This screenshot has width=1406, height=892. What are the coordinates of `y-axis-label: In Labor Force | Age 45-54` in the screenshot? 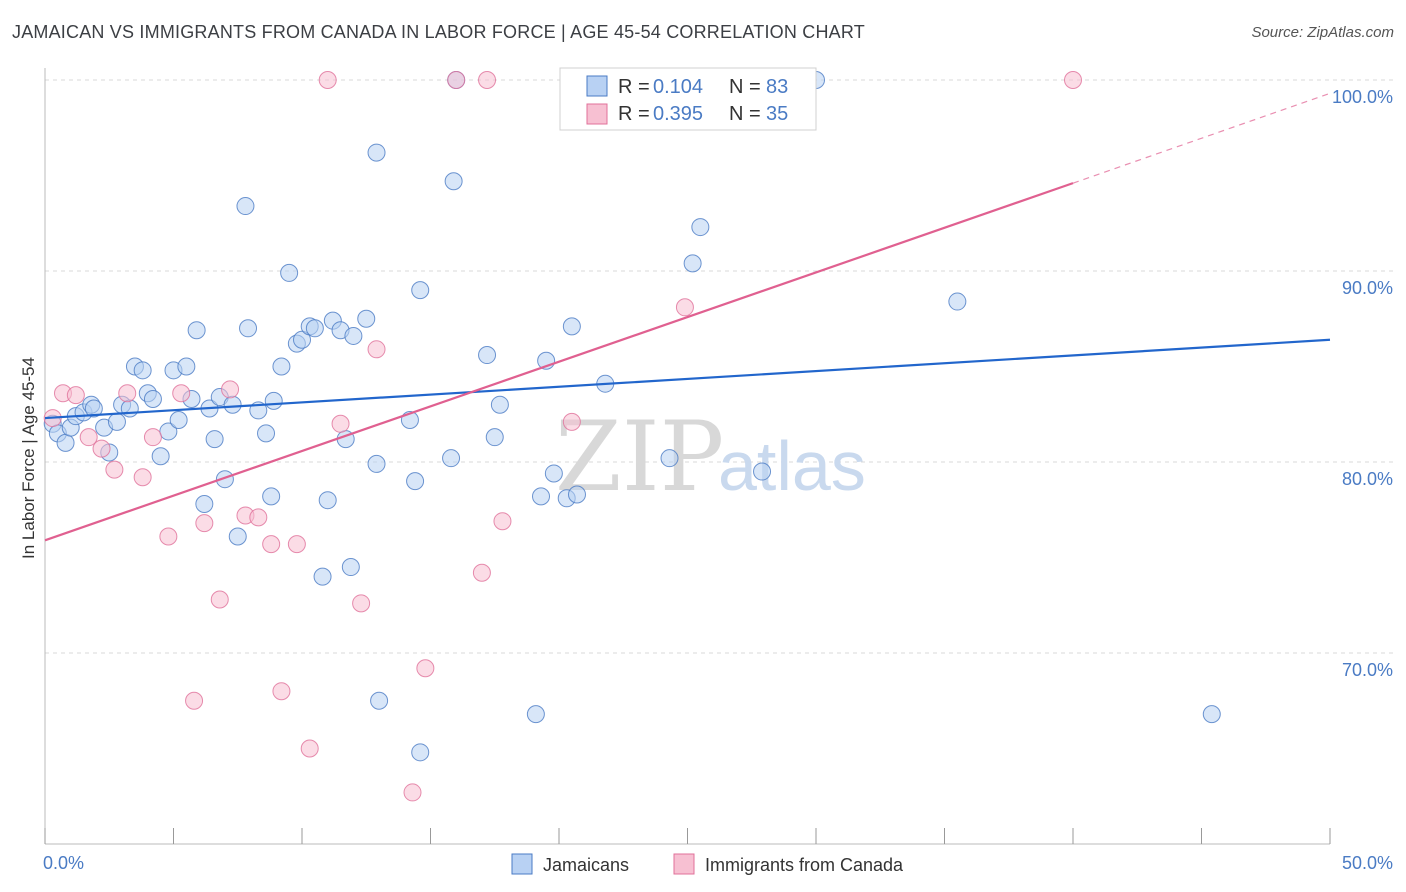 It's located at (28, 458).